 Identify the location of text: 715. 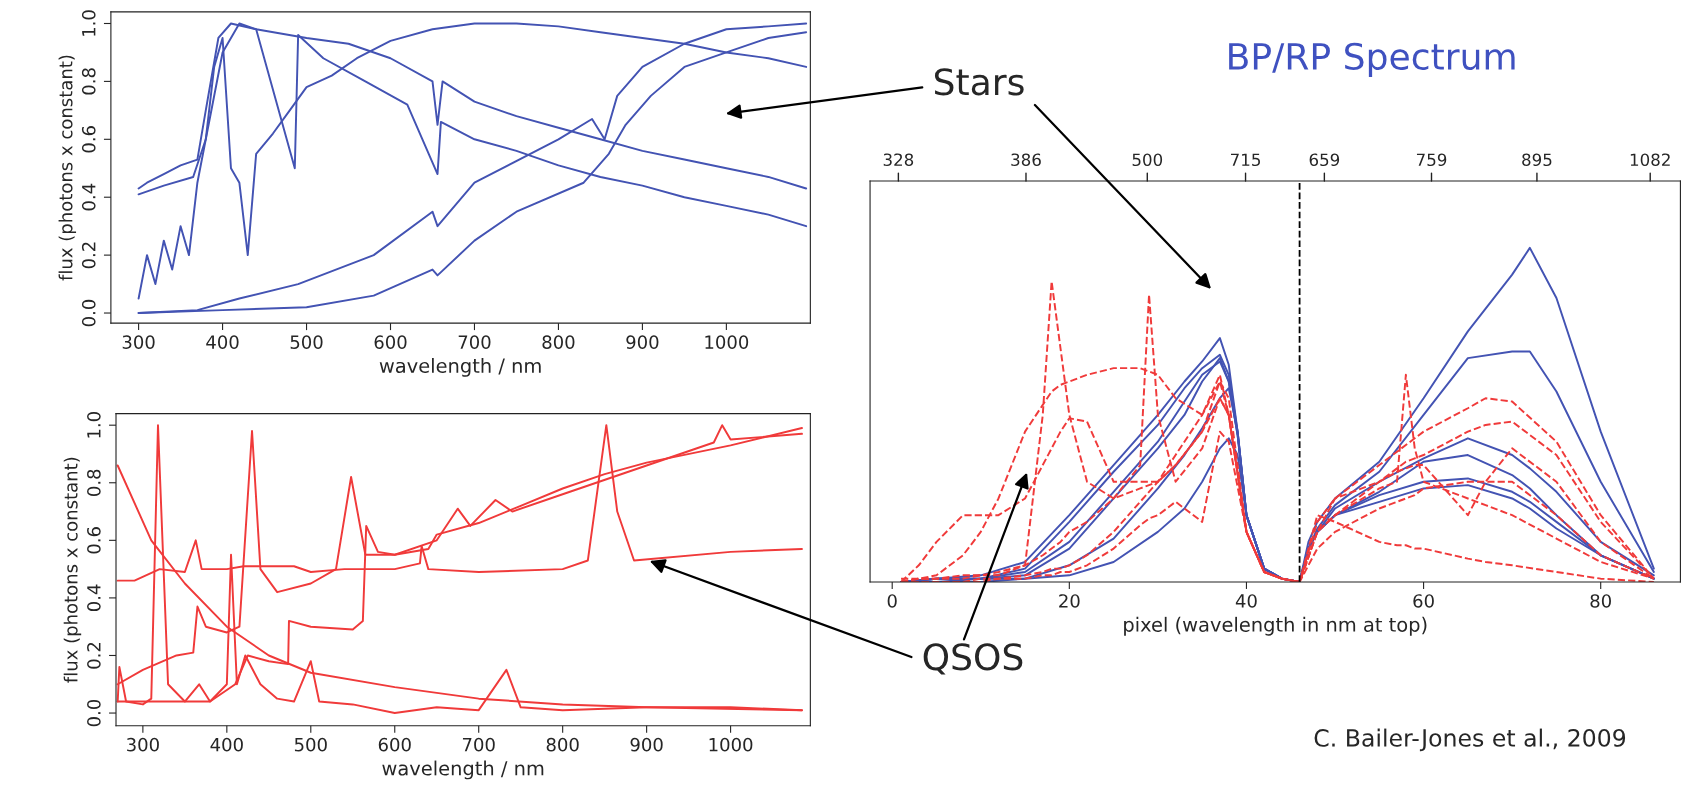
(1245, 160).